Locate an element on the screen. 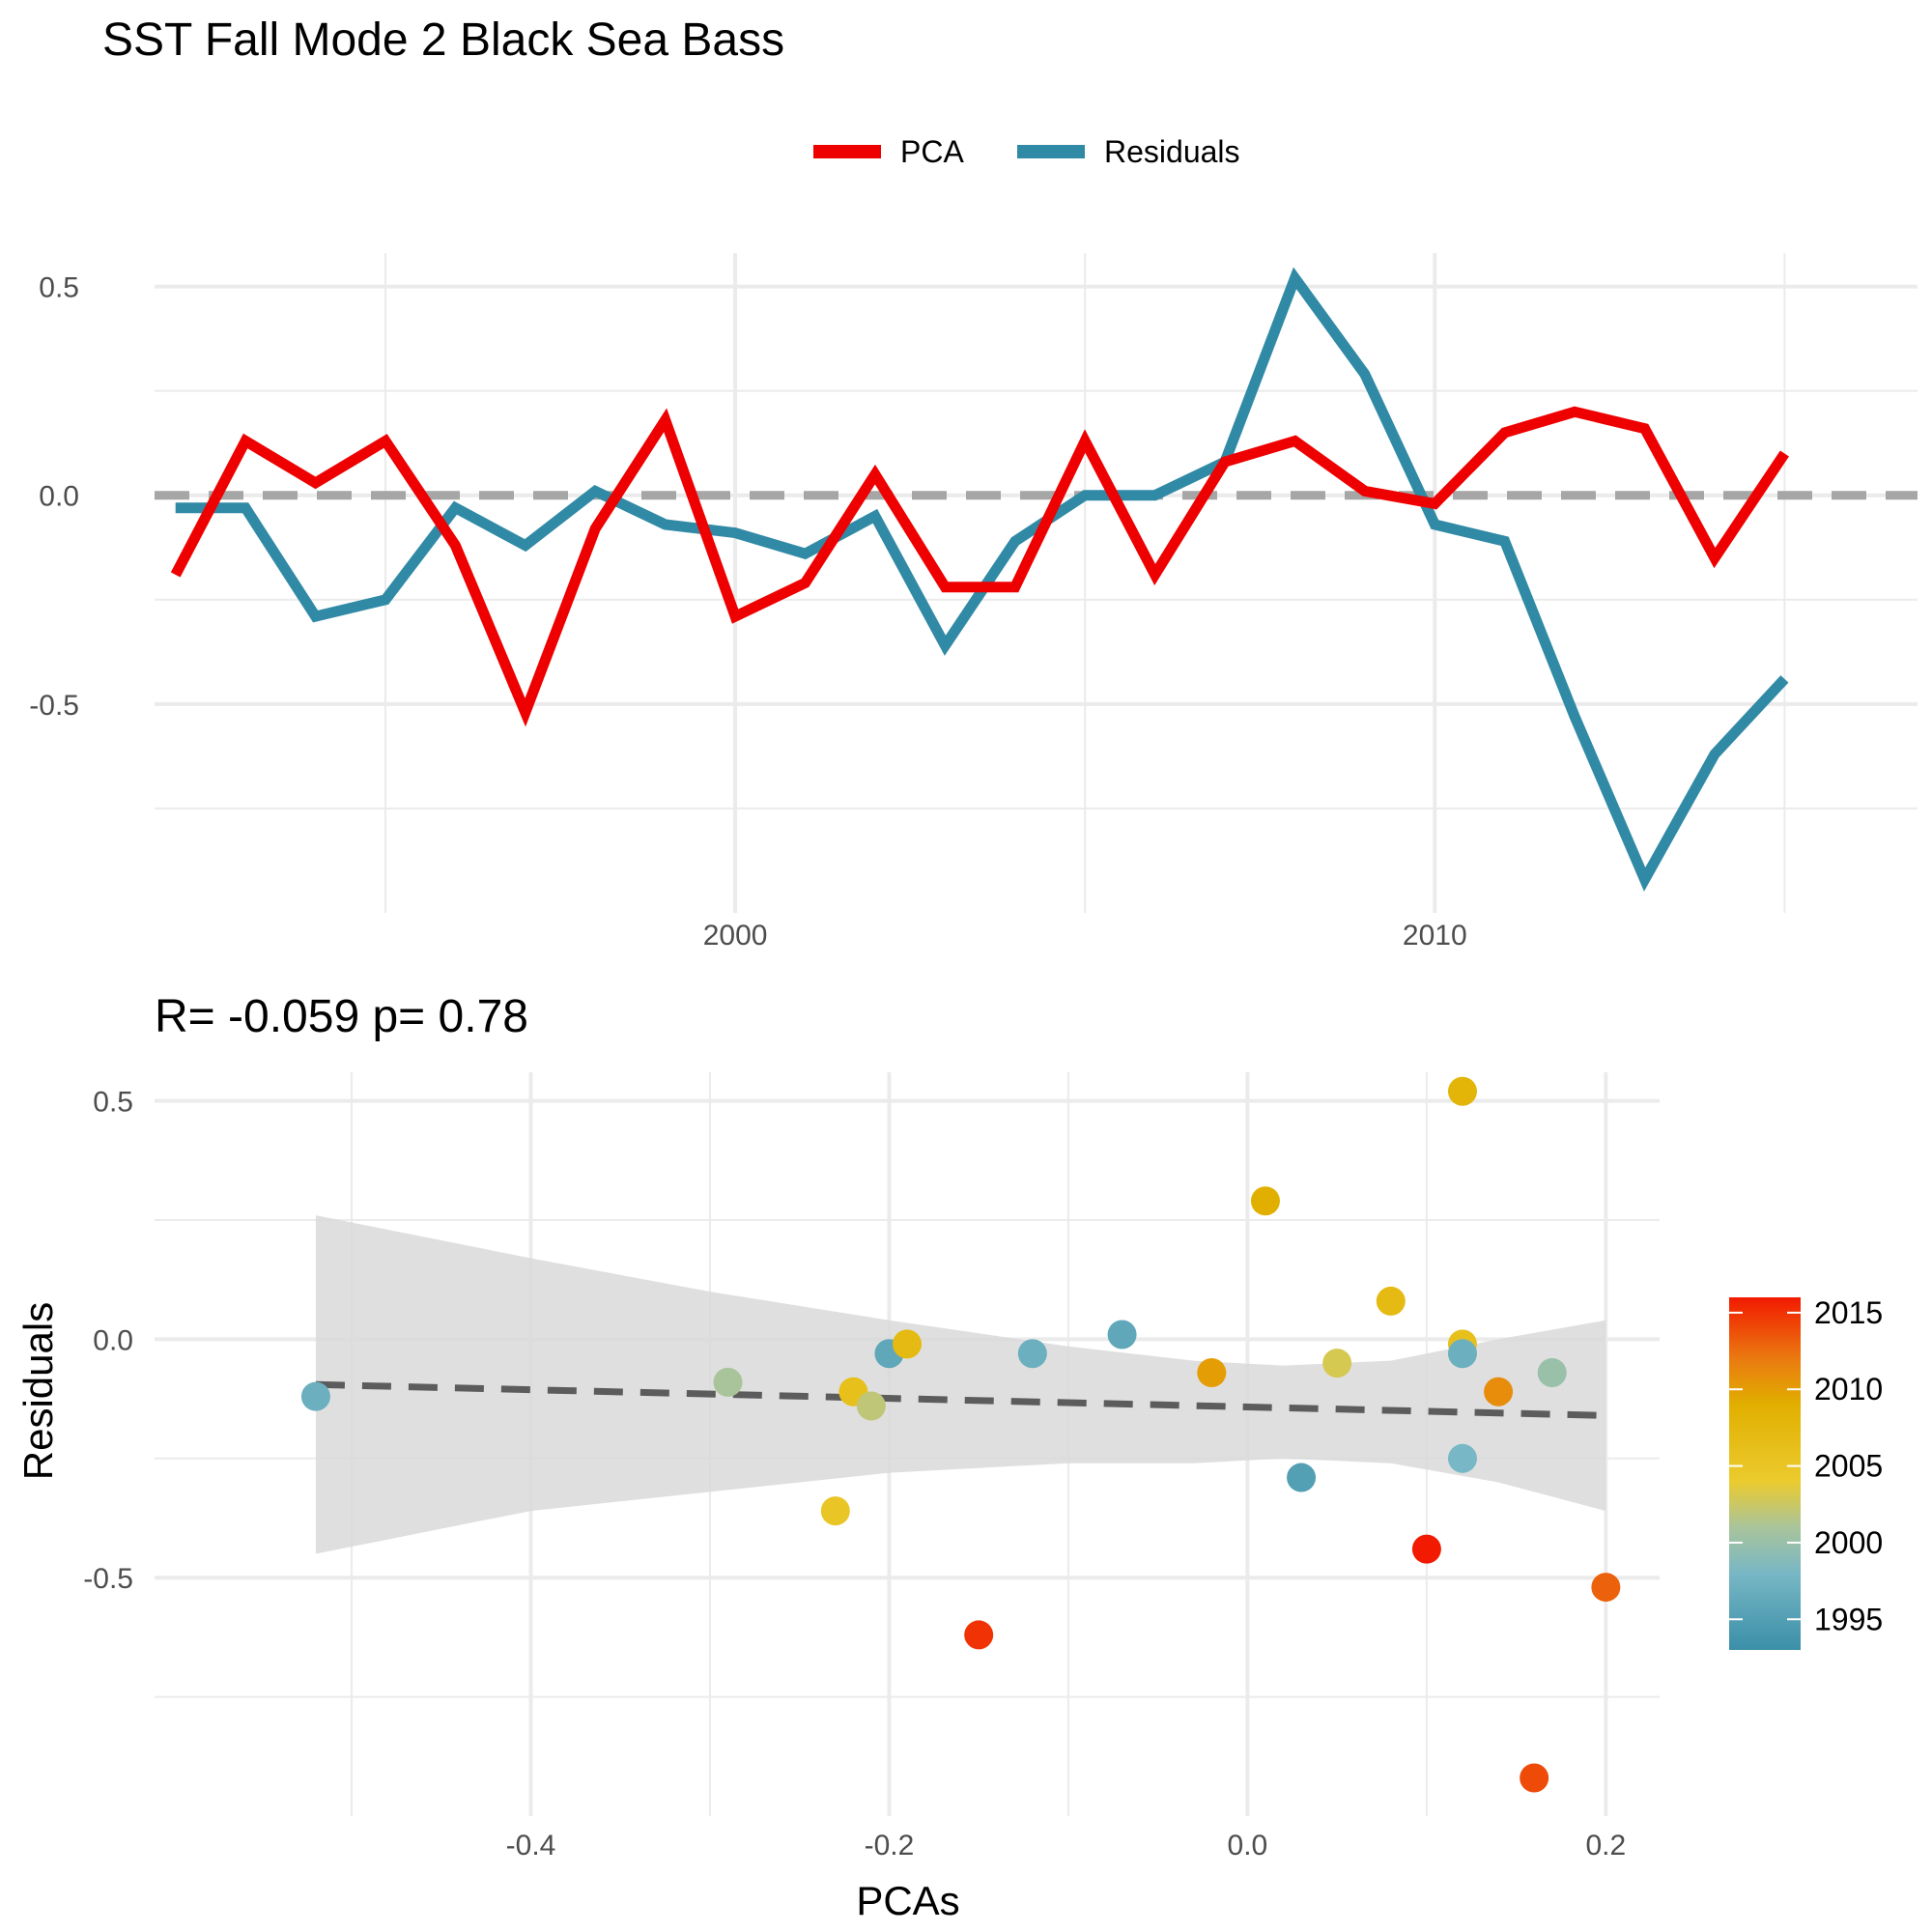 The image size is (1932, 1932). scatter-x-tick-label: 0.2 is located at coordinates (1605, 1845).